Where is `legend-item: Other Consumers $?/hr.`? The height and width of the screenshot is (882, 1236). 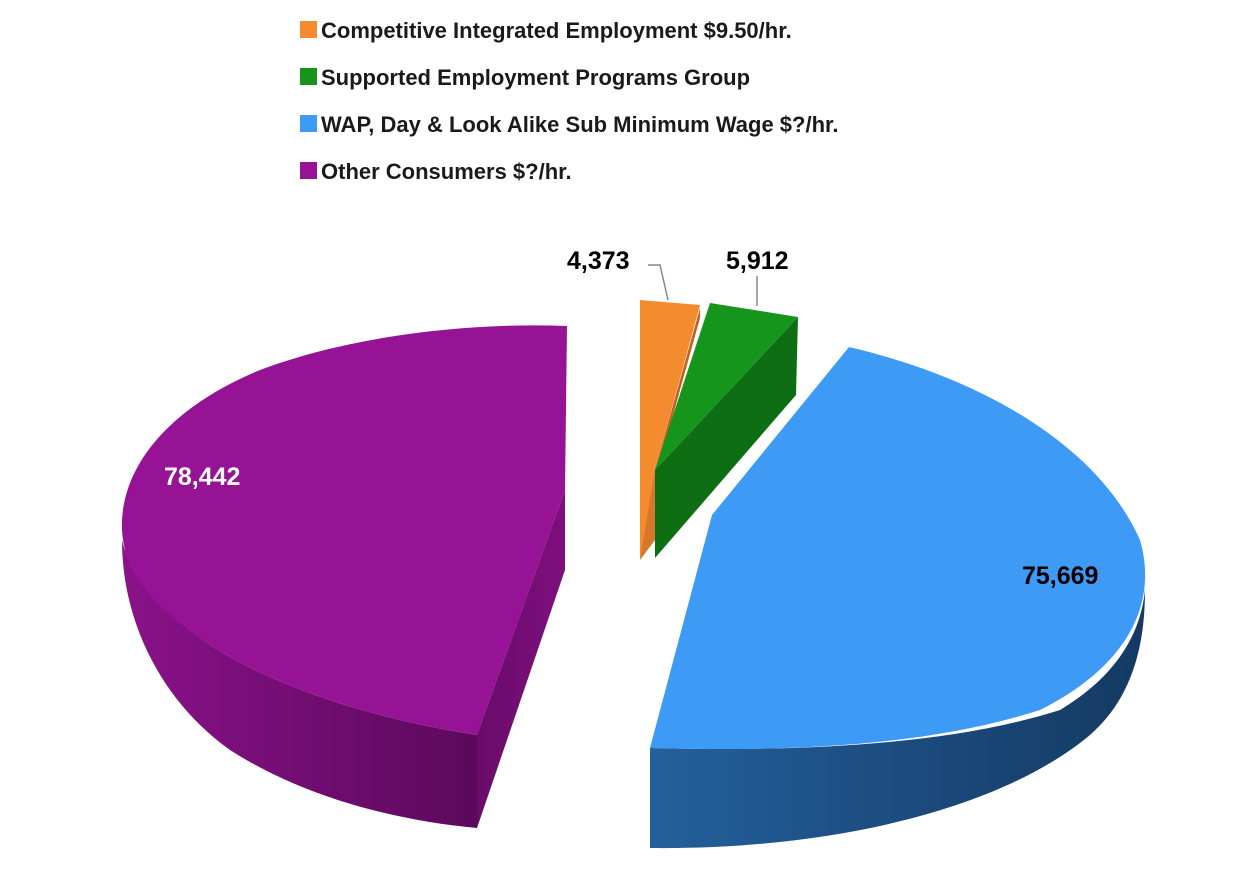 legend-item: Other Consumers $?/hr. is located at coordinates (436, 171).